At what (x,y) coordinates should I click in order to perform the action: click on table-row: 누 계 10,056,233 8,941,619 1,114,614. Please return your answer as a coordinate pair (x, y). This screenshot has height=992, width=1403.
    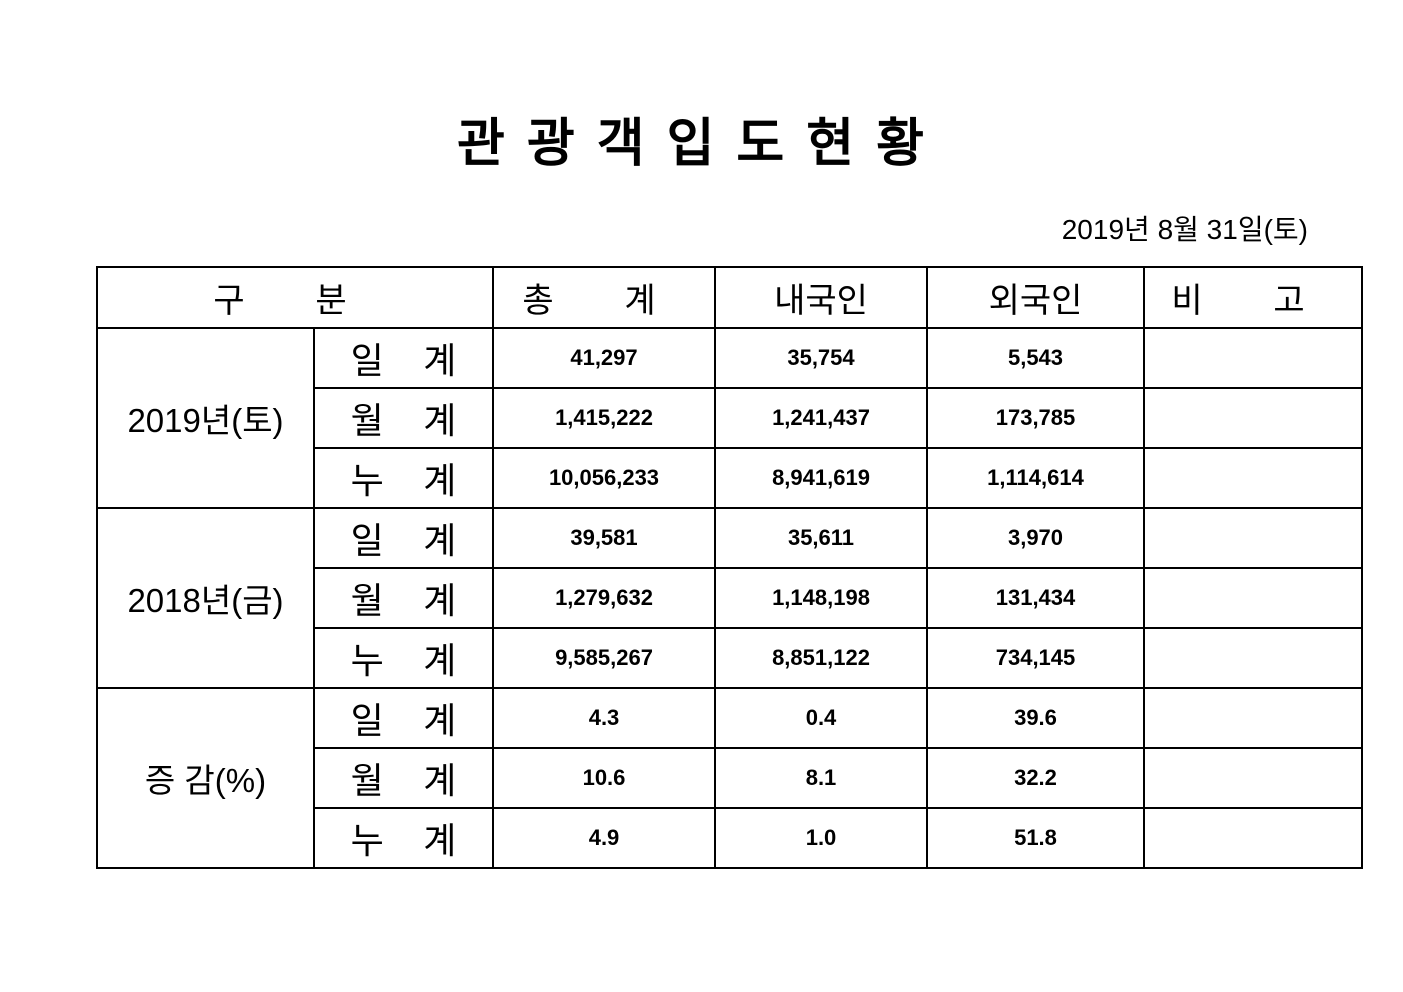
    Looking at the image, I should click on (730, 478).